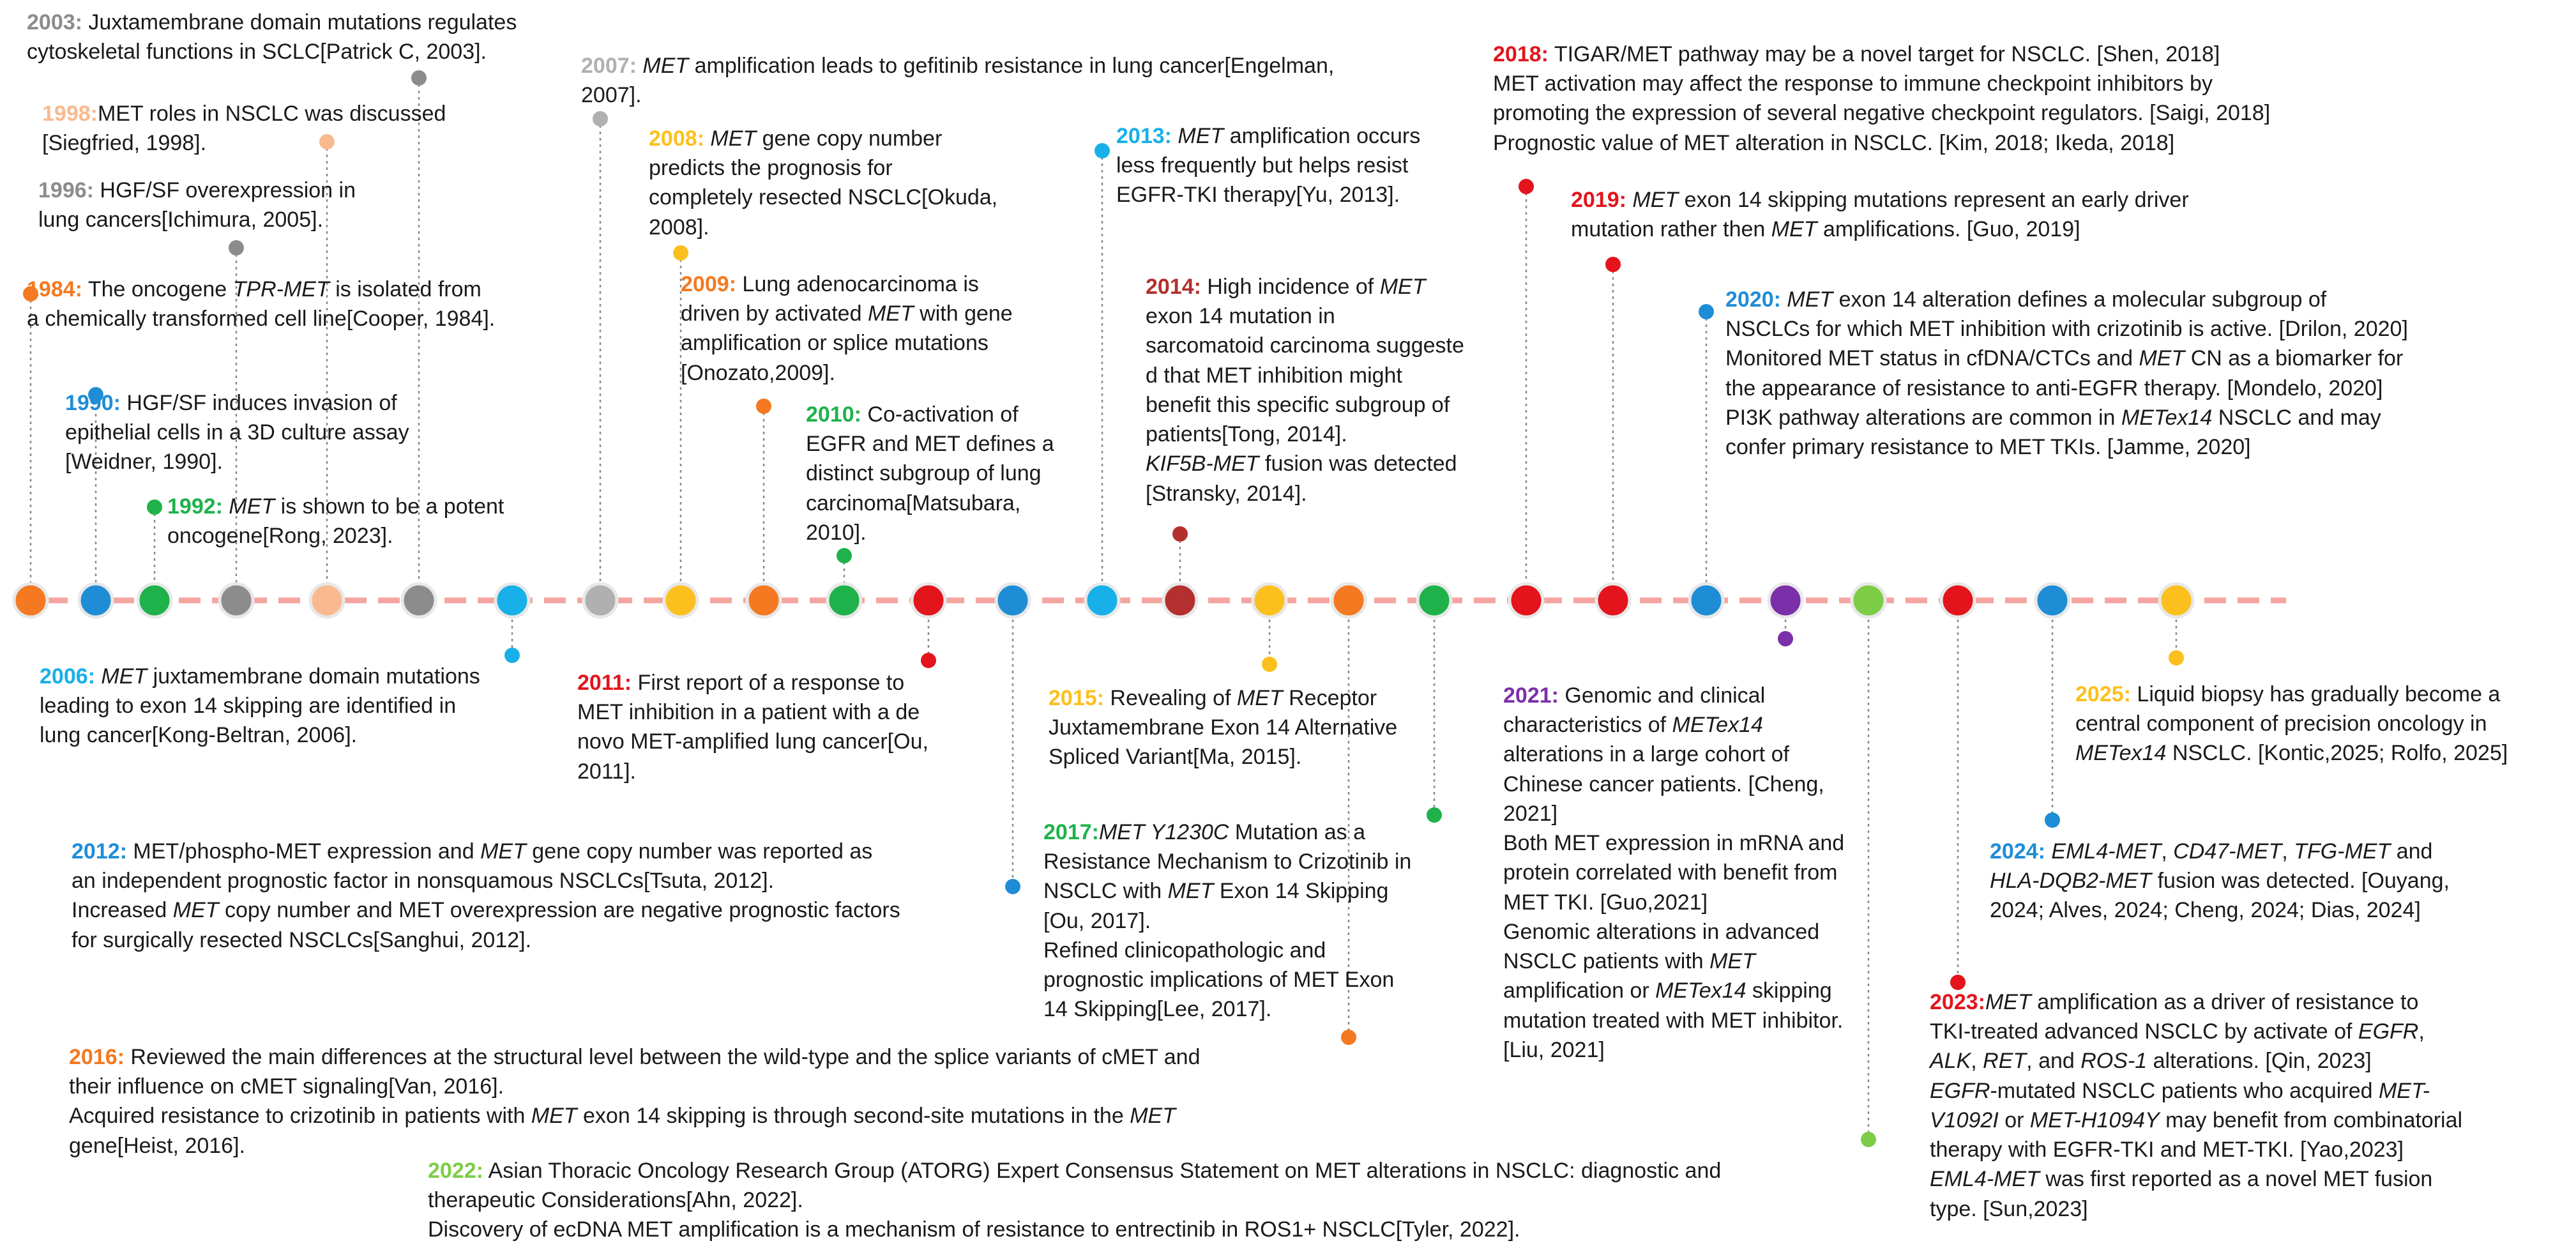 This screenshot has height=1257, width=2576. Describe the element at coordinates (607, 771) in the screenshot. I see `event-text-line: 2011].` at that location.